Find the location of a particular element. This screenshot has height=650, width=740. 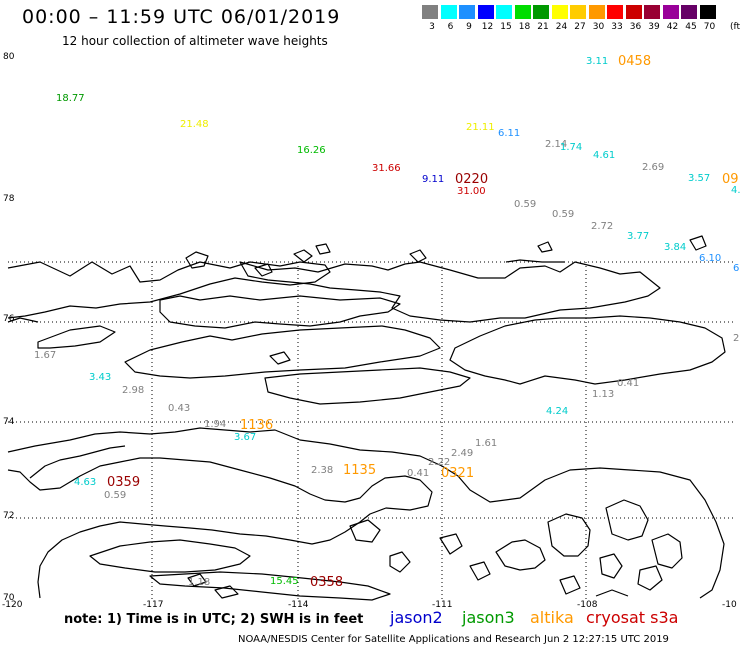

wave-height-label: 6.11 is located at coordinates (509, 133).